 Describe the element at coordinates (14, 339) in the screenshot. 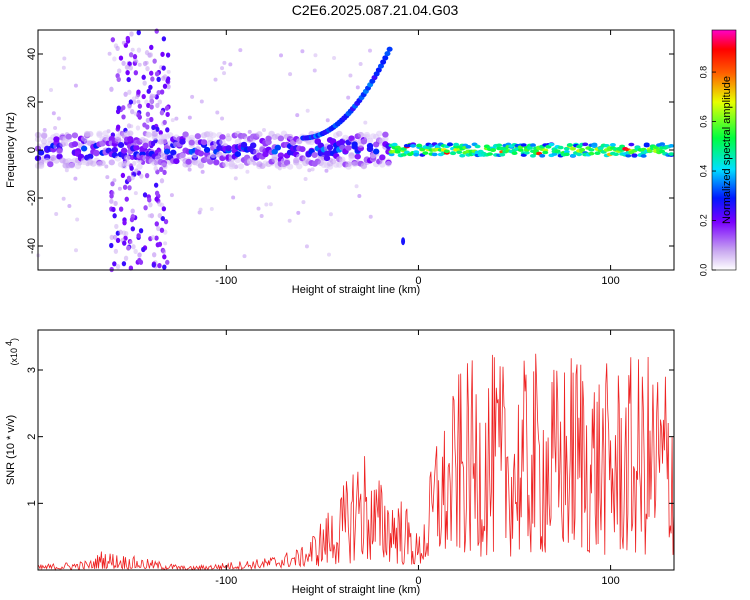

I see `snr-scale-note-close: )` at that location.